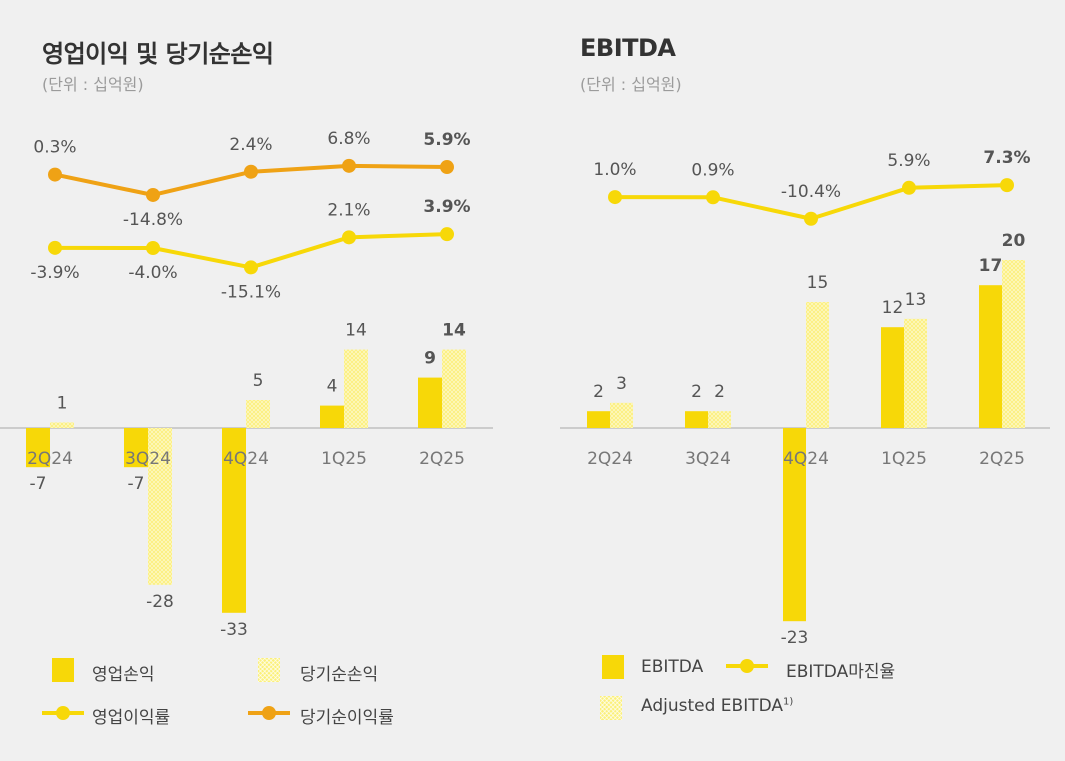 The height and width of the screenshot is (761, 1065). I want to click on bar-label: -23, so click(795, 638).